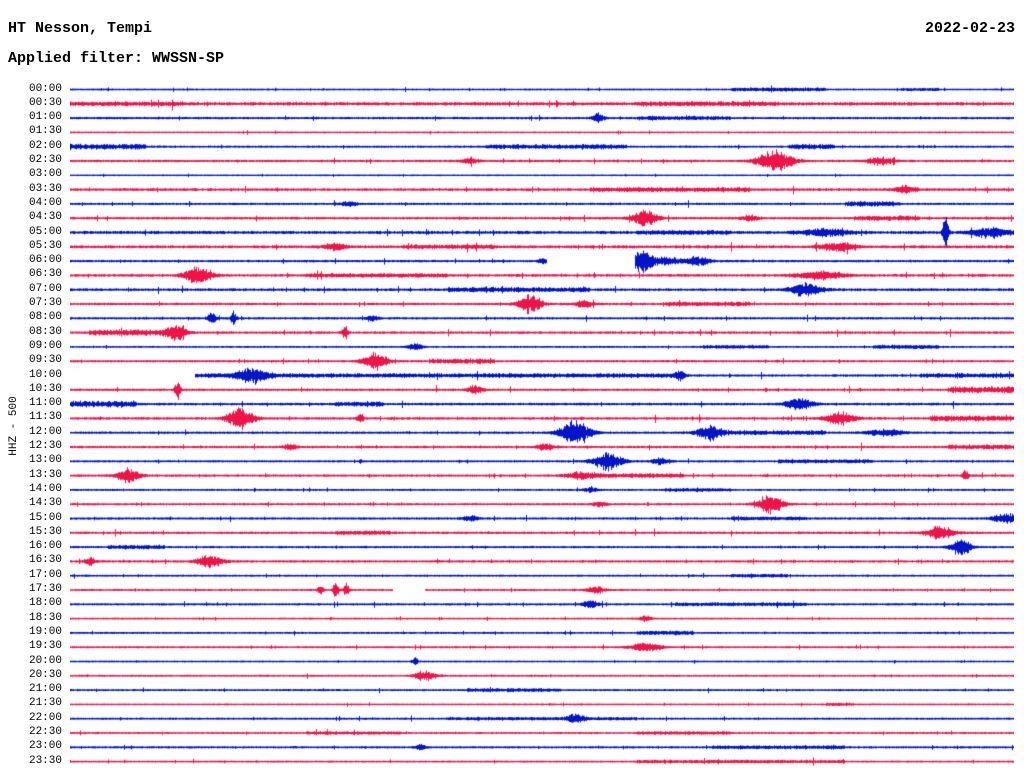 Image resolution: width=1024 pixels, height=780 pixels. Describe the element at coordinates (45, 703) in the screenshot. I see `time-label-21:30: 21:30` at that location.